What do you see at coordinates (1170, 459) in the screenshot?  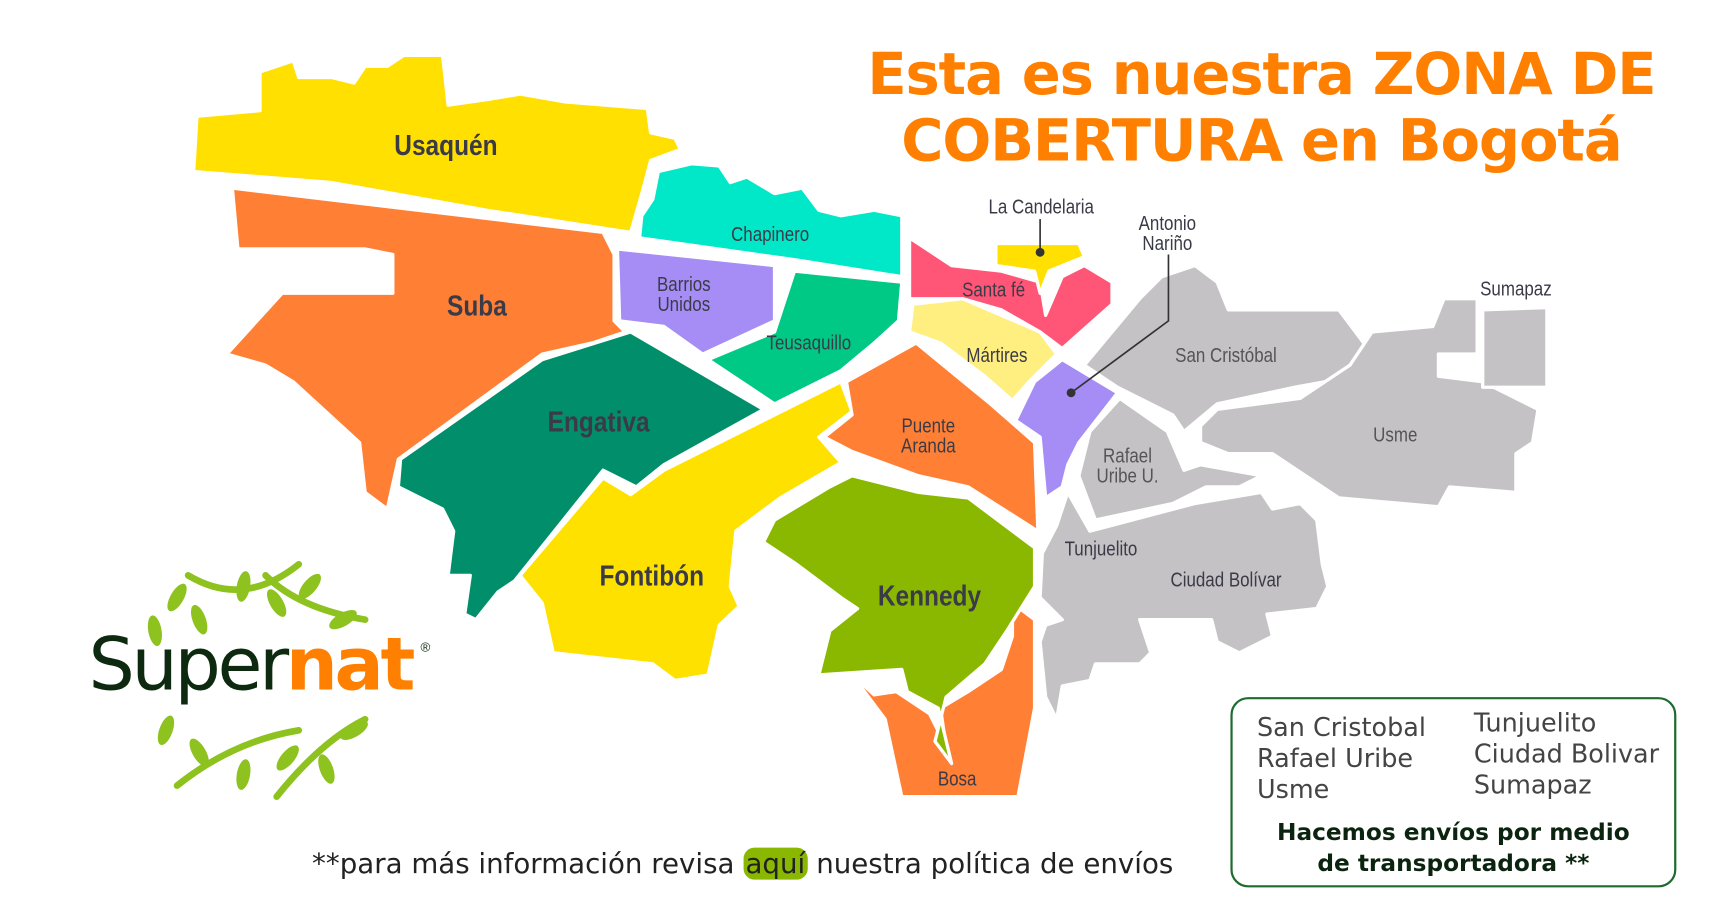 I see `region-rafael-uribe` at bounding box center [1170, 459].